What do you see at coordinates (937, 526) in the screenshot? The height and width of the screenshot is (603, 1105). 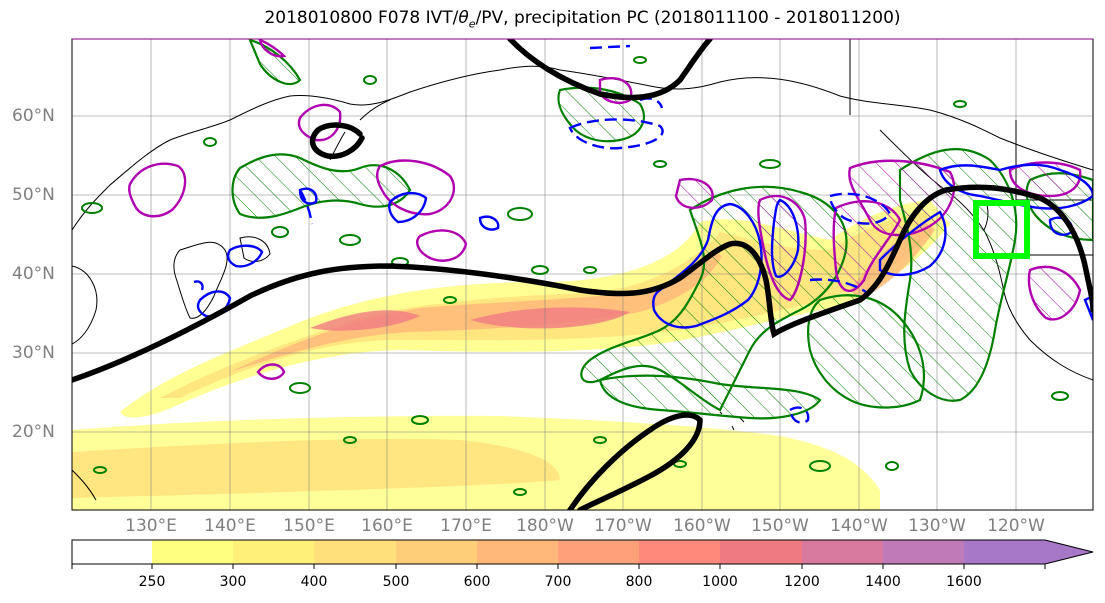 I see `lon-label-130w: 130°W` at bounding box center [937, 526].